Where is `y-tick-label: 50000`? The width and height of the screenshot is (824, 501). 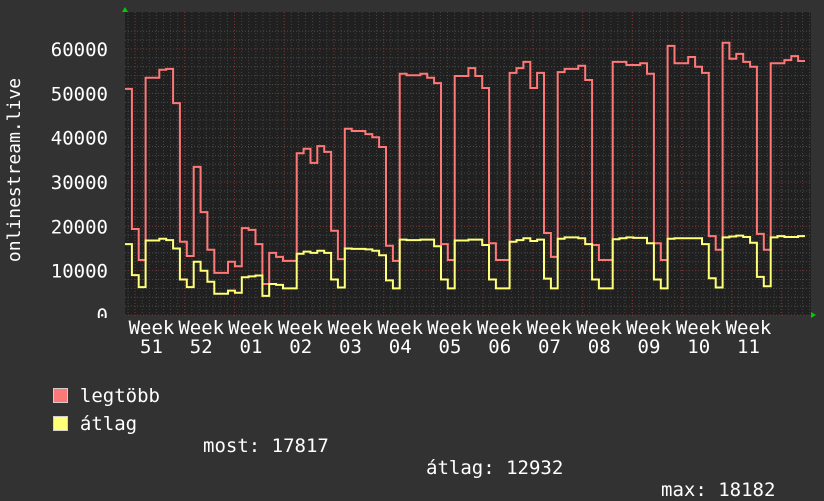
y-tick-label: 50000 is located at coordinates (79, 94).